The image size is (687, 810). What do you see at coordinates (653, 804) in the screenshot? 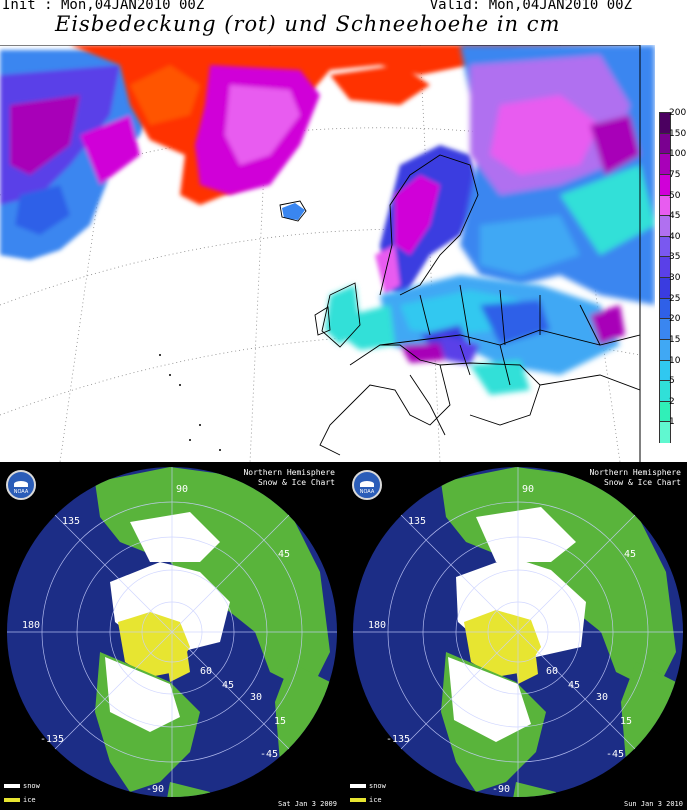
I see `chart-date: Sun Jan 3 2010` at bounding box center [653, 804].